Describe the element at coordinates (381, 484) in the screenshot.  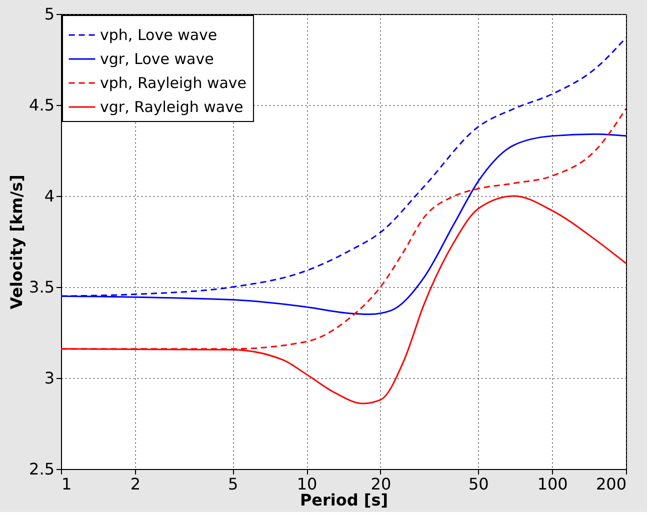
I see `x-tick-label: 20` at that location.